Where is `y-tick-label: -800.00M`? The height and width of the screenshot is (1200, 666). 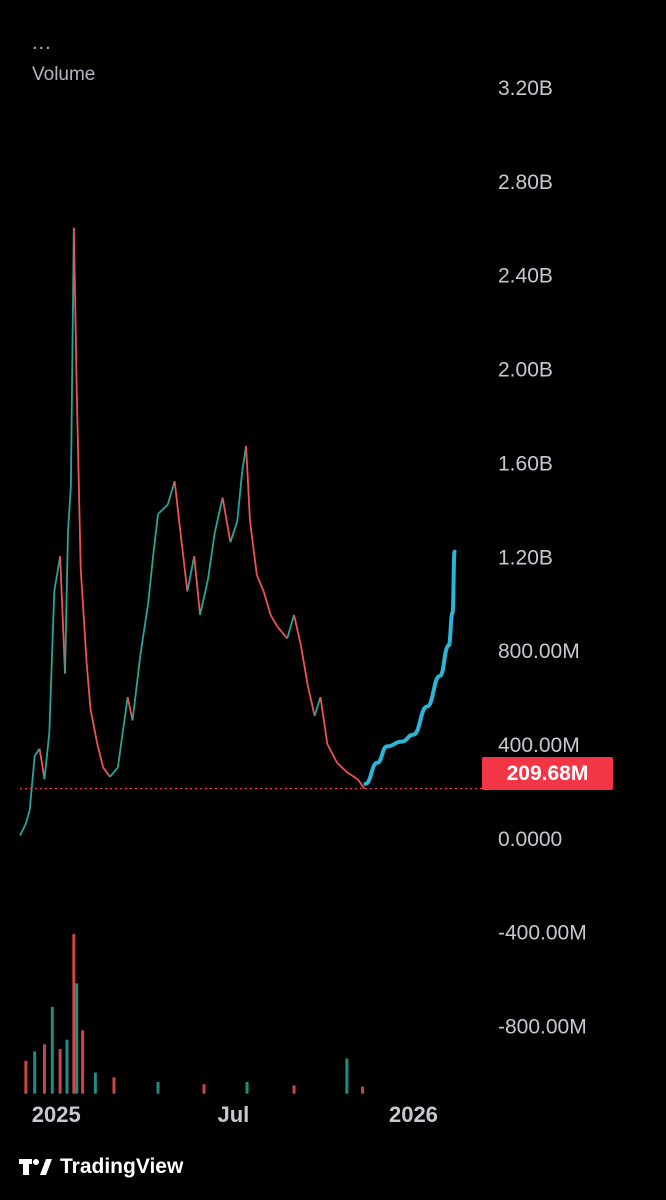 y-tick-label: -800.00M is located at coordinates (542, 1027).